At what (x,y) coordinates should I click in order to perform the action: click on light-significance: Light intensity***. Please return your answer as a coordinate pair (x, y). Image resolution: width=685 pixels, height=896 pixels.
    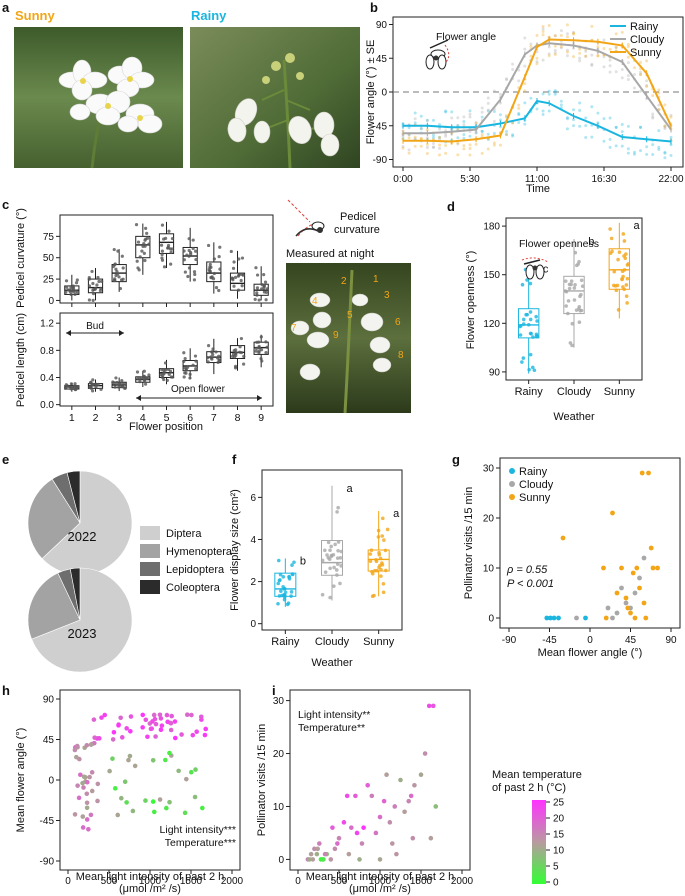
    Looking at the image, I should click on (198, 830).